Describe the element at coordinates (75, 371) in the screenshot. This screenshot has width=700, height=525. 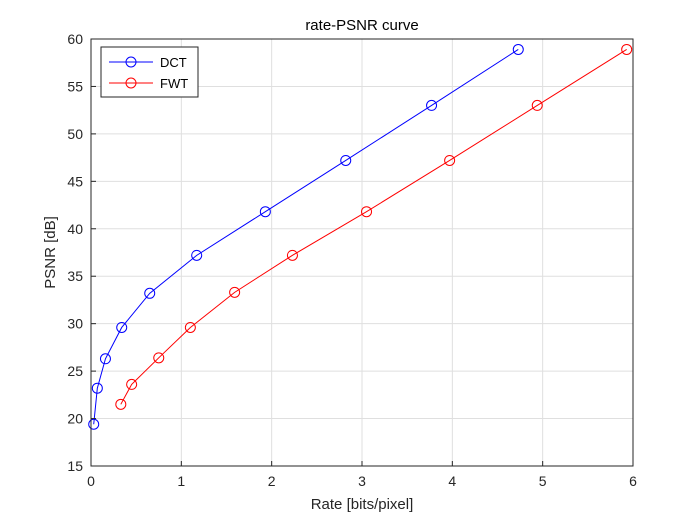
I see `y-tick-label: 25` at that location.